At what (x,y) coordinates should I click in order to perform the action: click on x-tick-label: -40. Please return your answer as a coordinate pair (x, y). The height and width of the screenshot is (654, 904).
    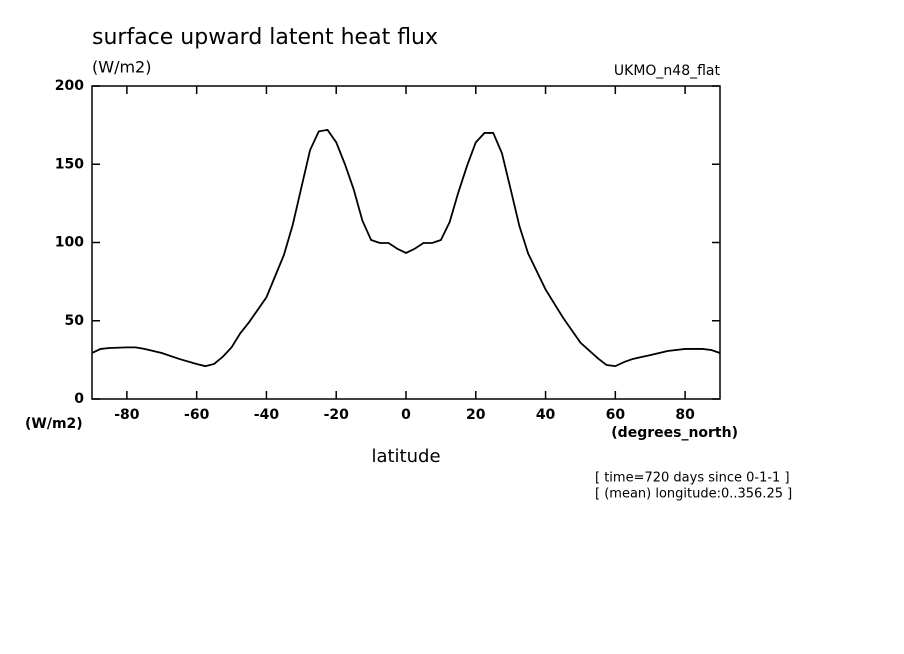
    Looking at the image, I should click on (267, 415).